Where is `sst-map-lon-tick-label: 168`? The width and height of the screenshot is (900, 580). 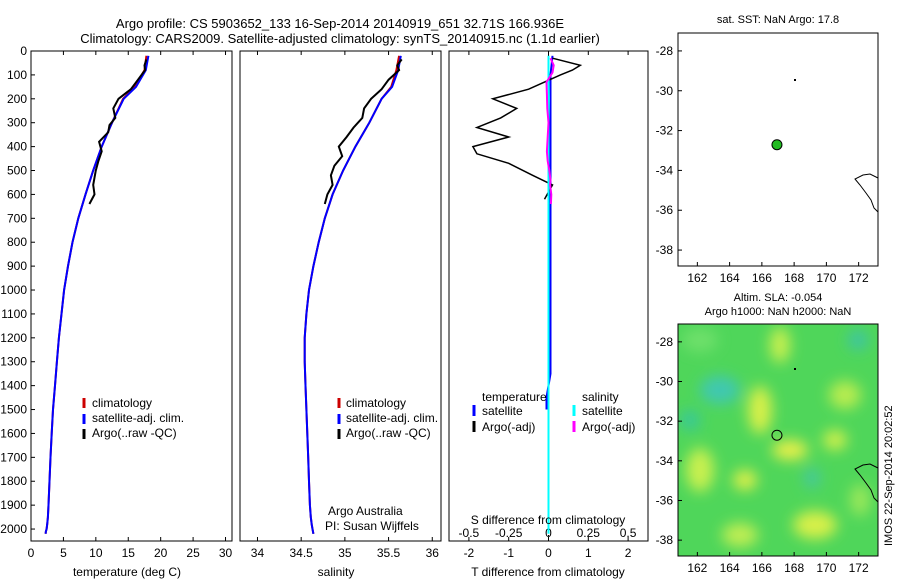
sst-map-lon-tick-label: 168 is located at coordinates (794, 278).